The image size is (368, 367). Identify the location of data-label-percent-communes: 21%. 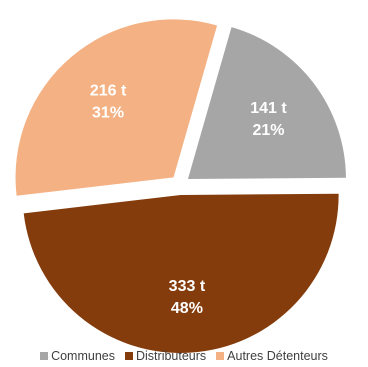
(268, 130).